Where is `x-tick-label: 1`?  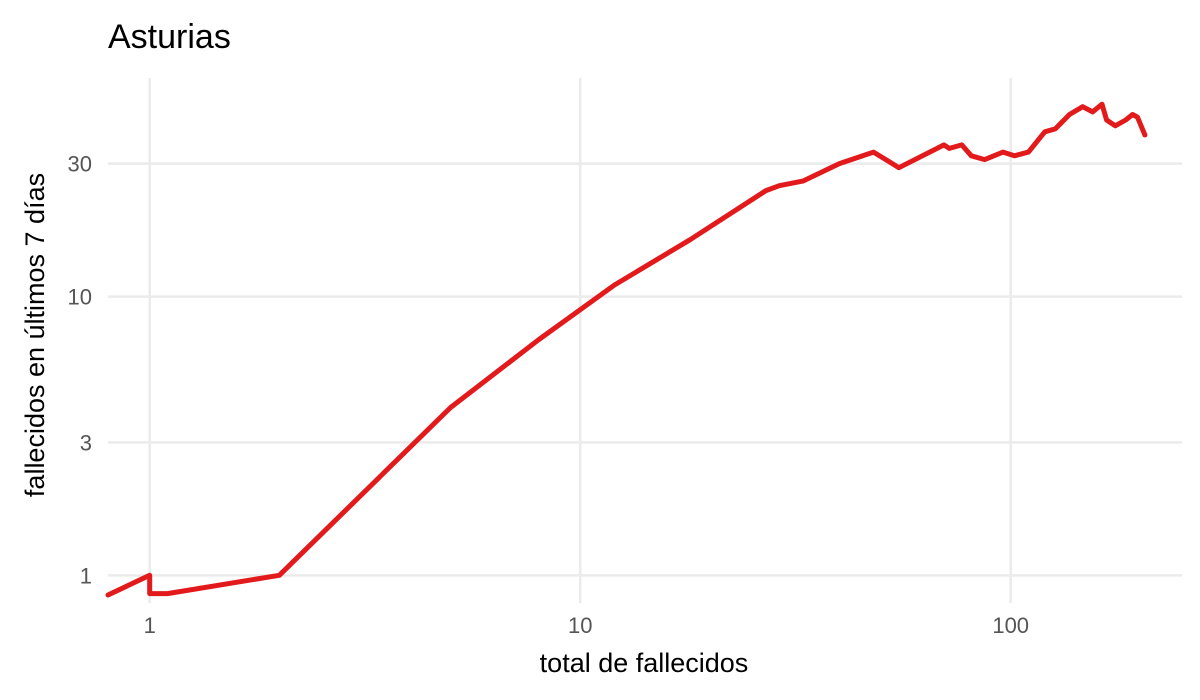
x-tick-label: 1 is located at coordinates (150, 625).